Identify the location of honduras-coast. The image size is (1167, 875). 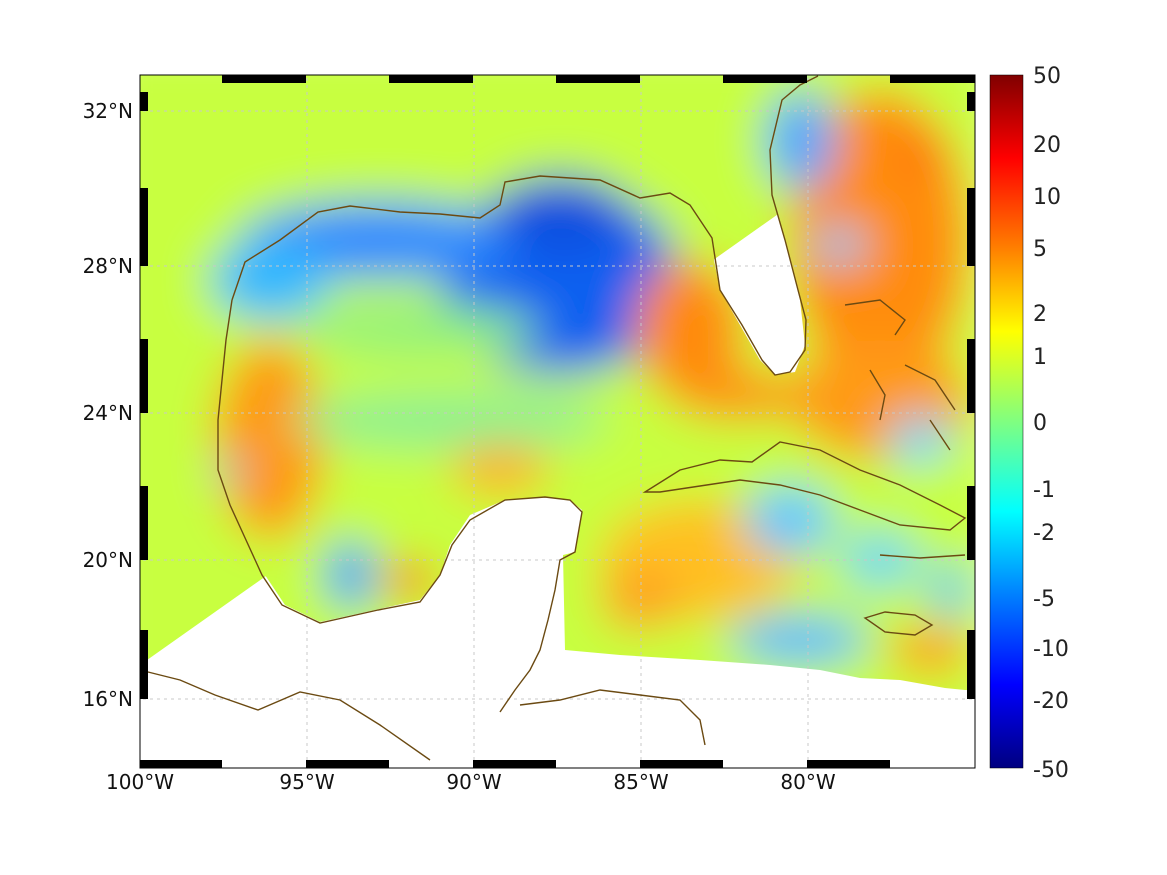
(612, 717).